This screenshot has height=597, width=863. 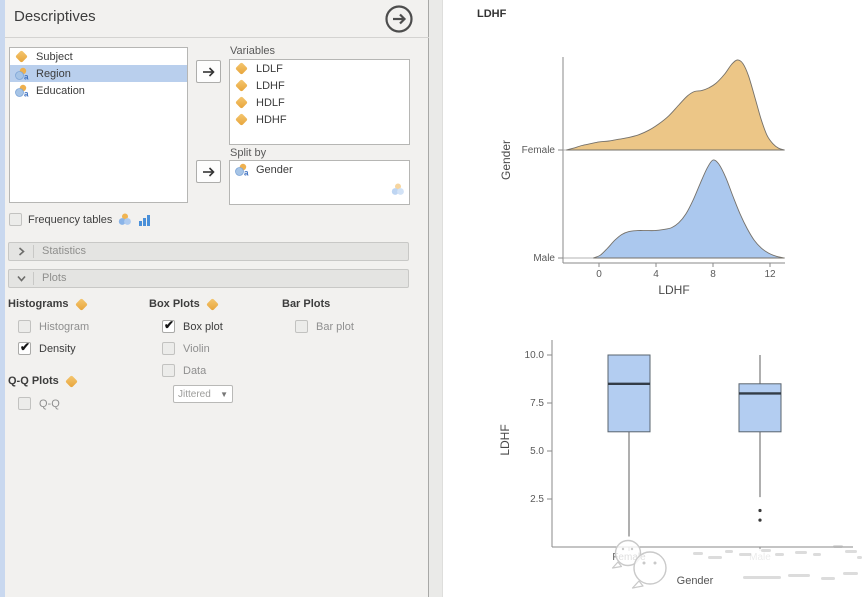 What do you see at coordinates (770, 274) in the screenshot?
I see `svg-text: 12` at bounding box center [770, 274].